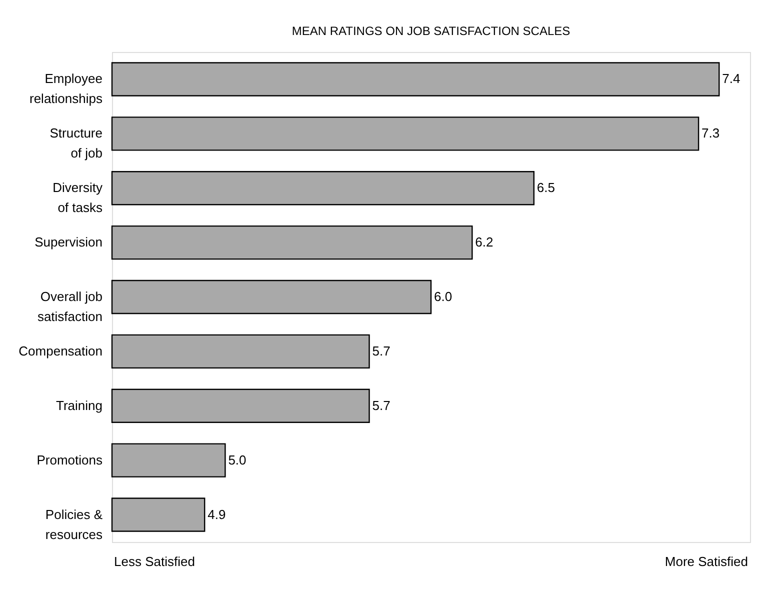  I want to click on data-label: 6.0, so click(443, 296).